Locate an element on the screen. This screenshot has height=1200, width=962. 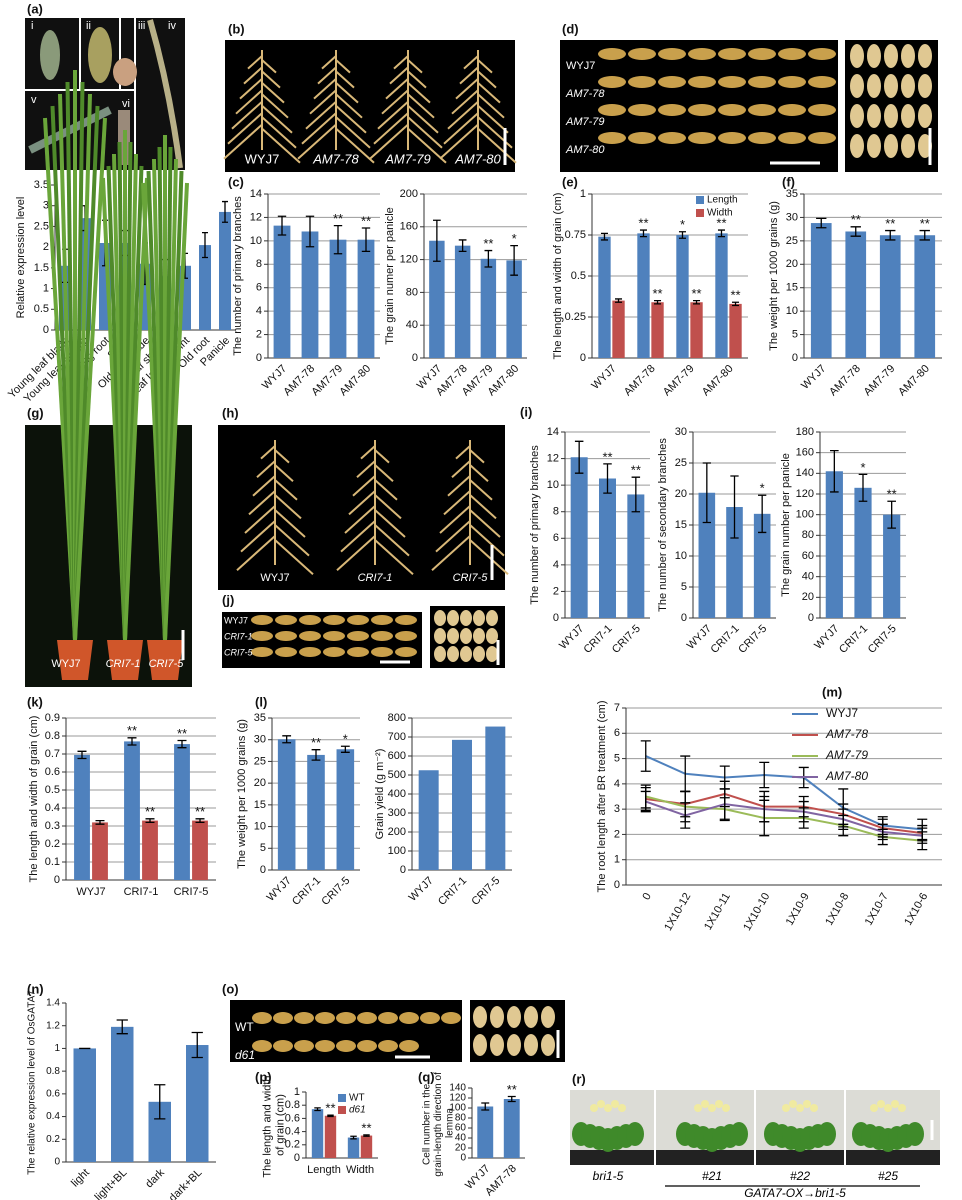
y-tick-label: 0.5 is located at coordinates (578, 276).